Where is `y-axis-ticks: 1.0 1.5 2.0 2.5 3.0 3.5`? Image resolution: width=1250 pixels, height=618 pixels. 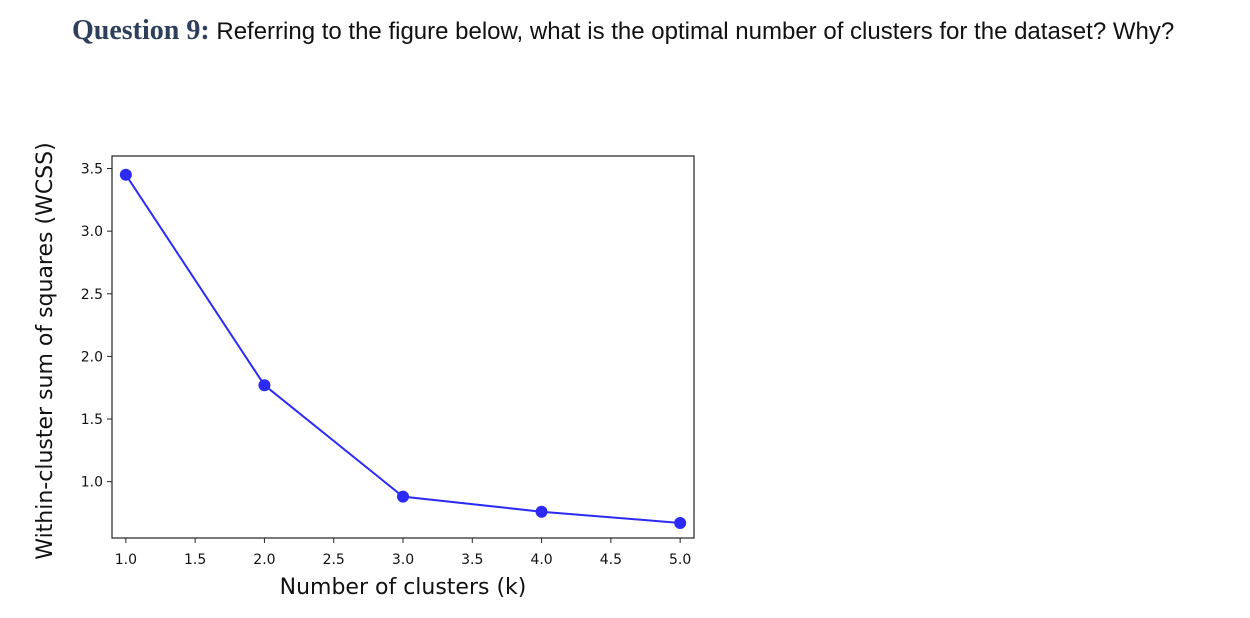 y-axis-ticks: 1.0 1.5 2.0 2.5 3.0 3.5 is located at coordinates (96, 326).